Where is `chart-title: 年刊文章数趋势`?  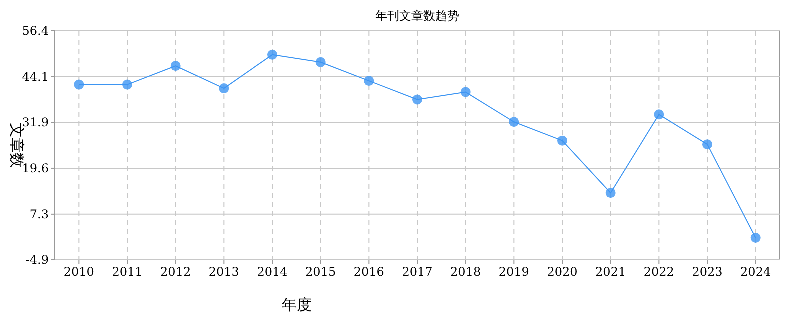 chart-title: 年刊文章数趋势 is located at coordinates (418, 16).